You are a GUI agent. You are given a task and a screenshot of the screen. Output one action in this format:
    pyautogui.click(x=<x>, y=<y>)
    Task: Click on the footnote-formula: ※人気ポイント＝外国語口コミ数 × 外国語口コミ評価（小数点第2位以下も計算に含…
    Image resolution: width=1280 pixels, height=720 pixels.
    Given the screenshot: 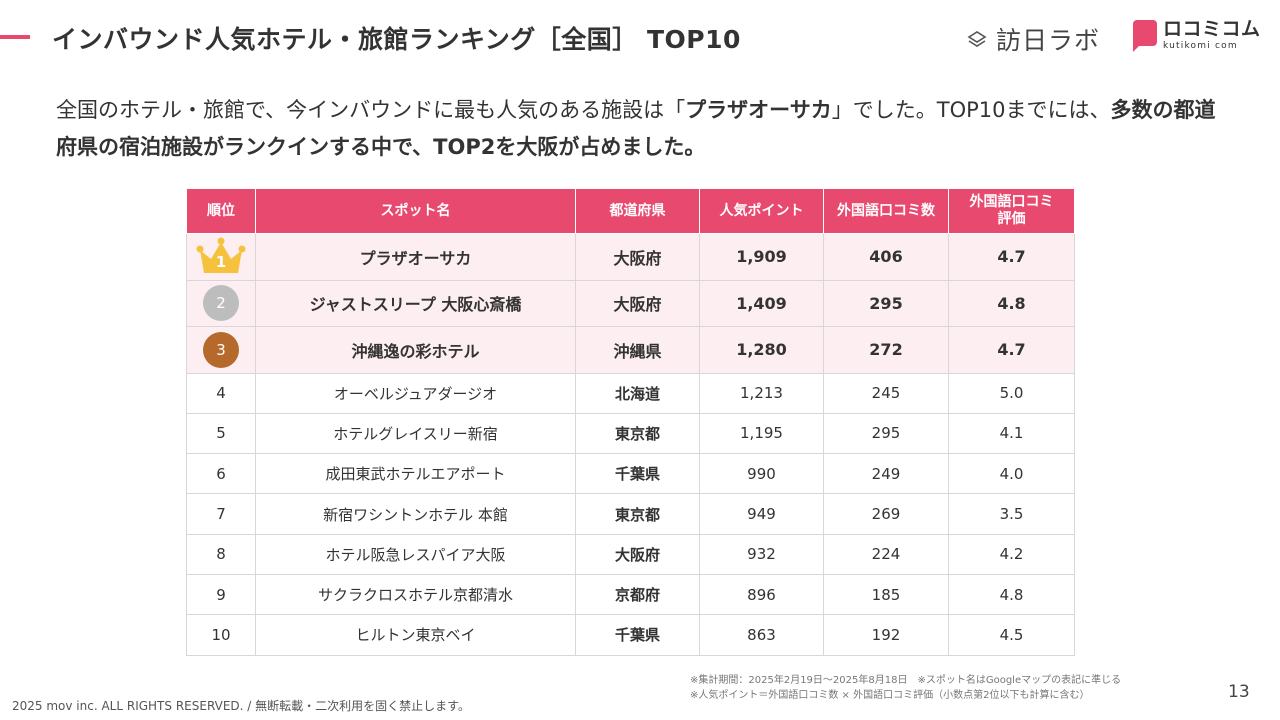 What is the action you would take?
    pyautogui.click(x=890, y=695)
    